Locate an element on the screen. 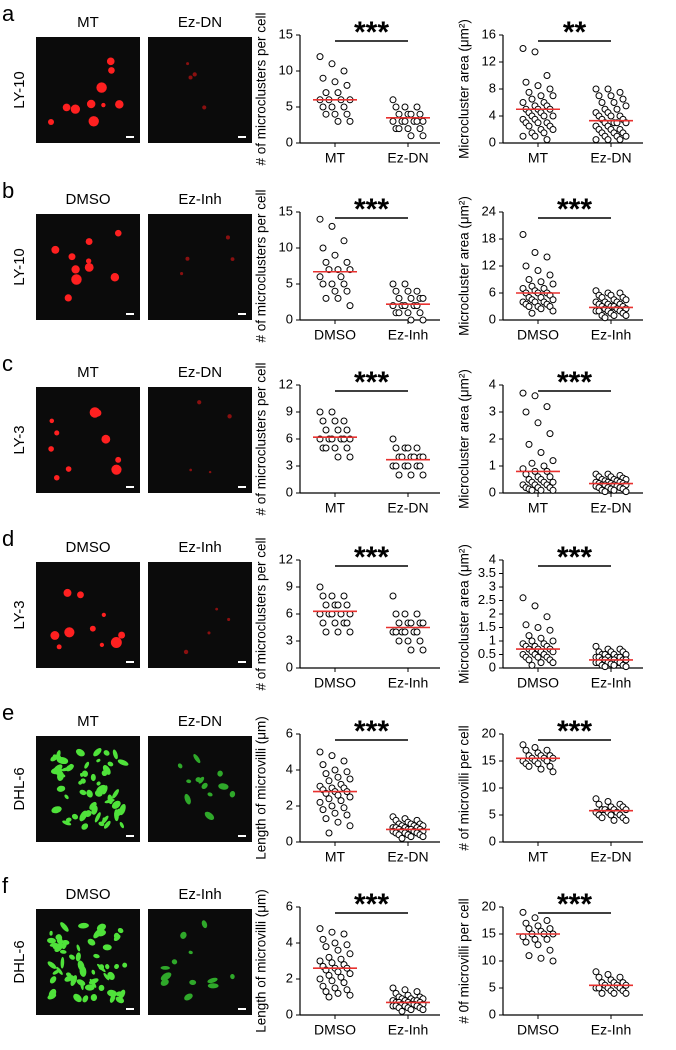  cell-line-label: DHL-6 is located at coordinates (19, 788).